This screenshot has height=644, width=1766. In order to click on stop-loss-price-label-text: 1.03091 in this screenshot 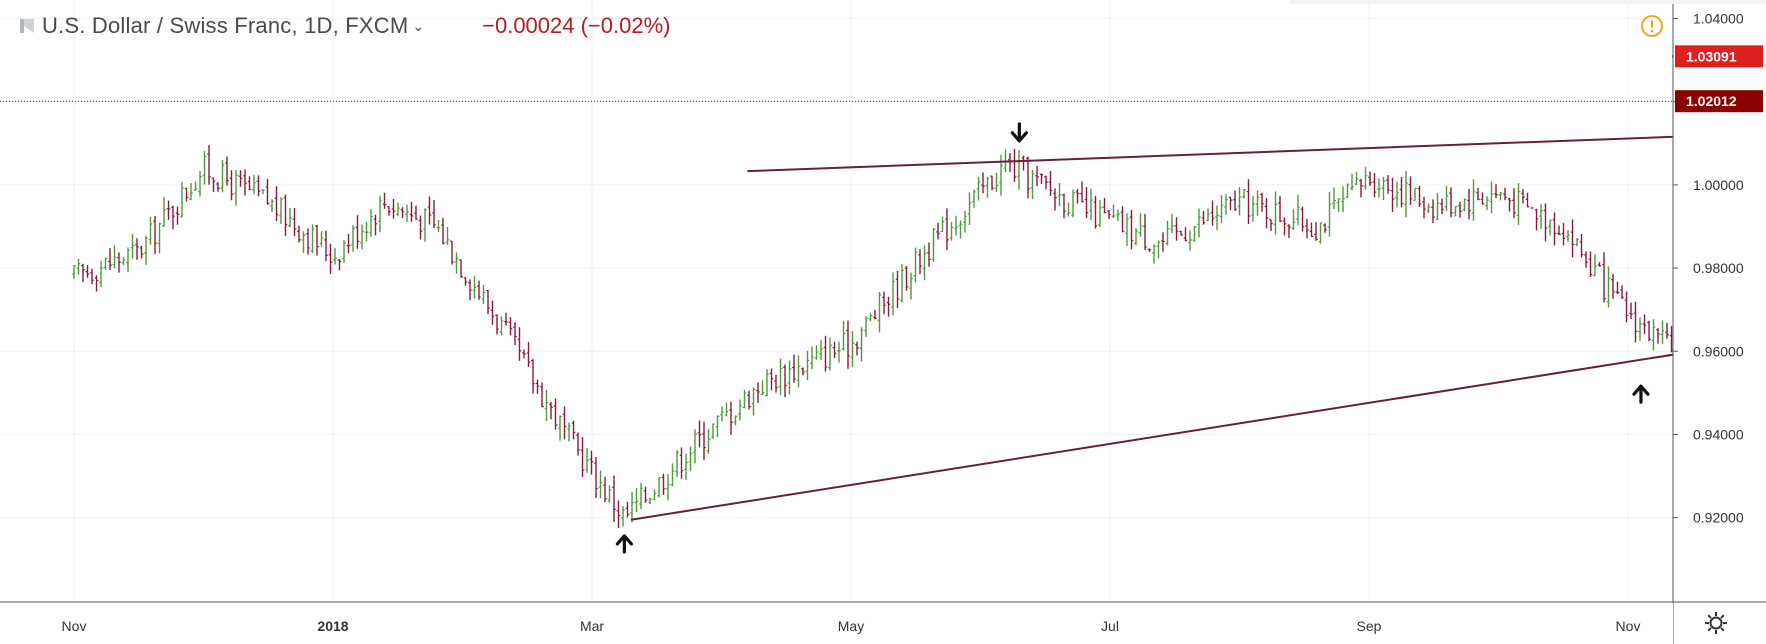, I will do `click(1711, 56)`.